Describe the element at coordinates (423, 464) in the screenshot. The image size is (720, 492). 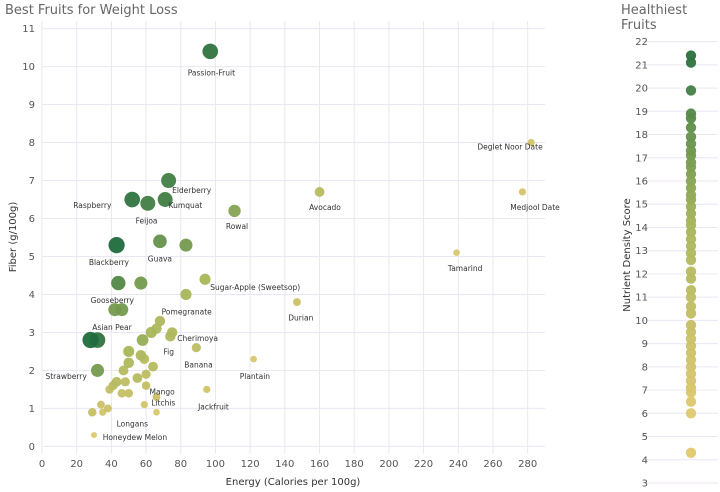
I see `x-tick-label: 220` at that location.